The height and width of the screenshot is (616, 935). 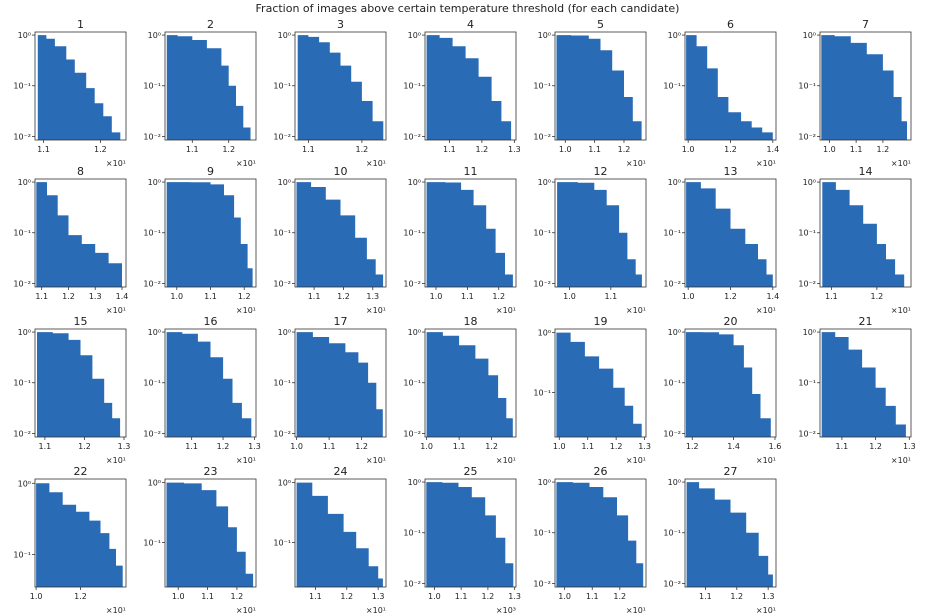 What do you see at coordinates (462, 540) in the screenshot?
I see `subplot-25: 25 1.0 1.1 1.2 1.3 10⁰ 10⁻¹ 10⁻² ×10³` at bounding box center [462, 540].